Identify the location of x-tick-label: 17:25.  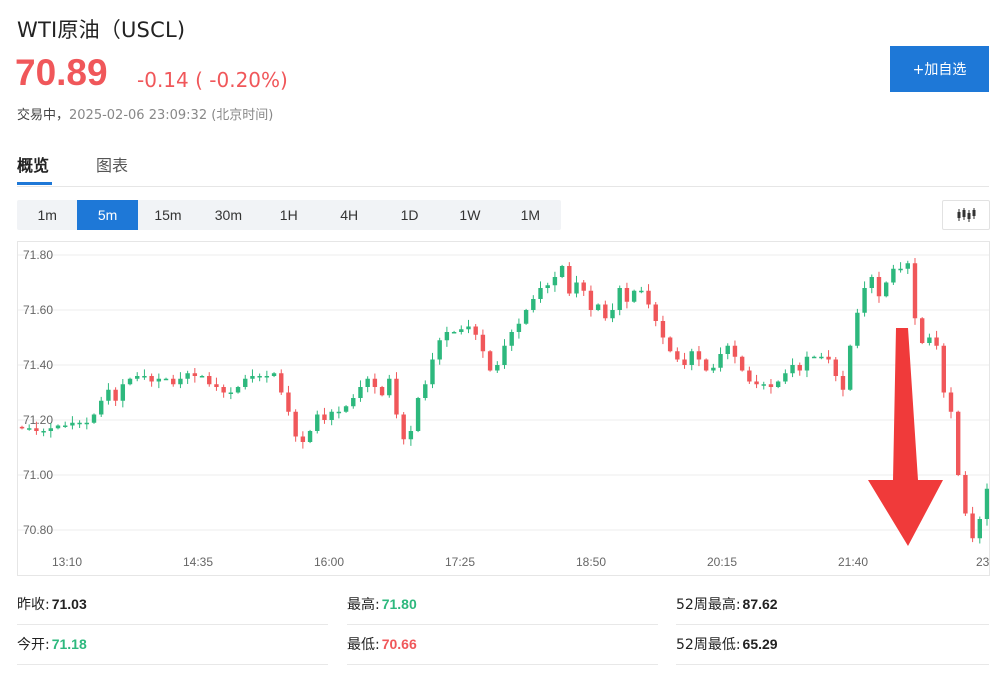
(460, 562).